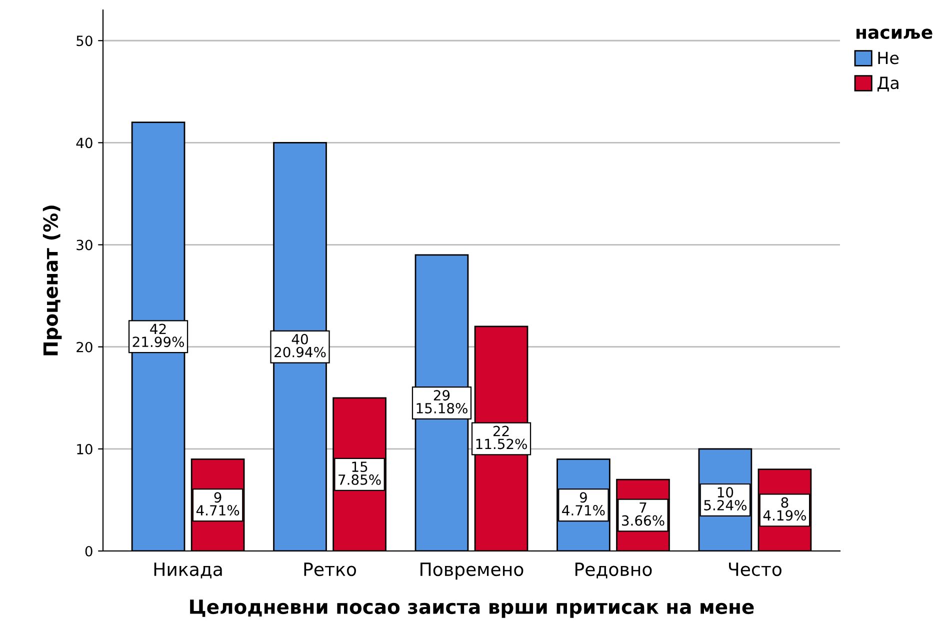 The width and height of the screenshot is (937, 624). Describe the element at coordinates (84, 143) in the screenshot. I see `y-tick-label: 40` at that location.